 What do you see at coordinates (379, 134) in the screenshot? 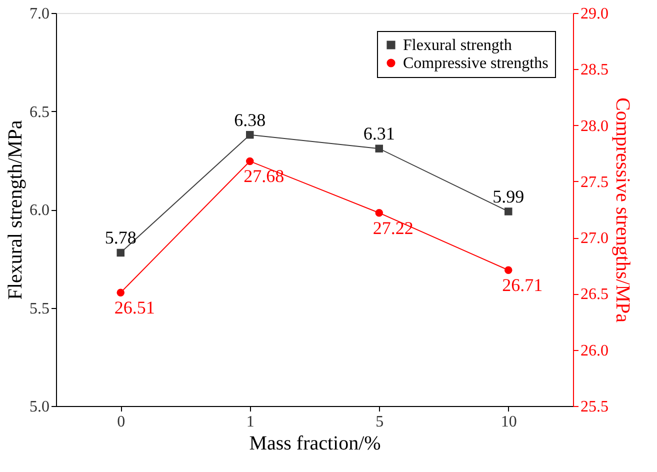
I see `data-label: 6.31` at bounding box center [379, 134].